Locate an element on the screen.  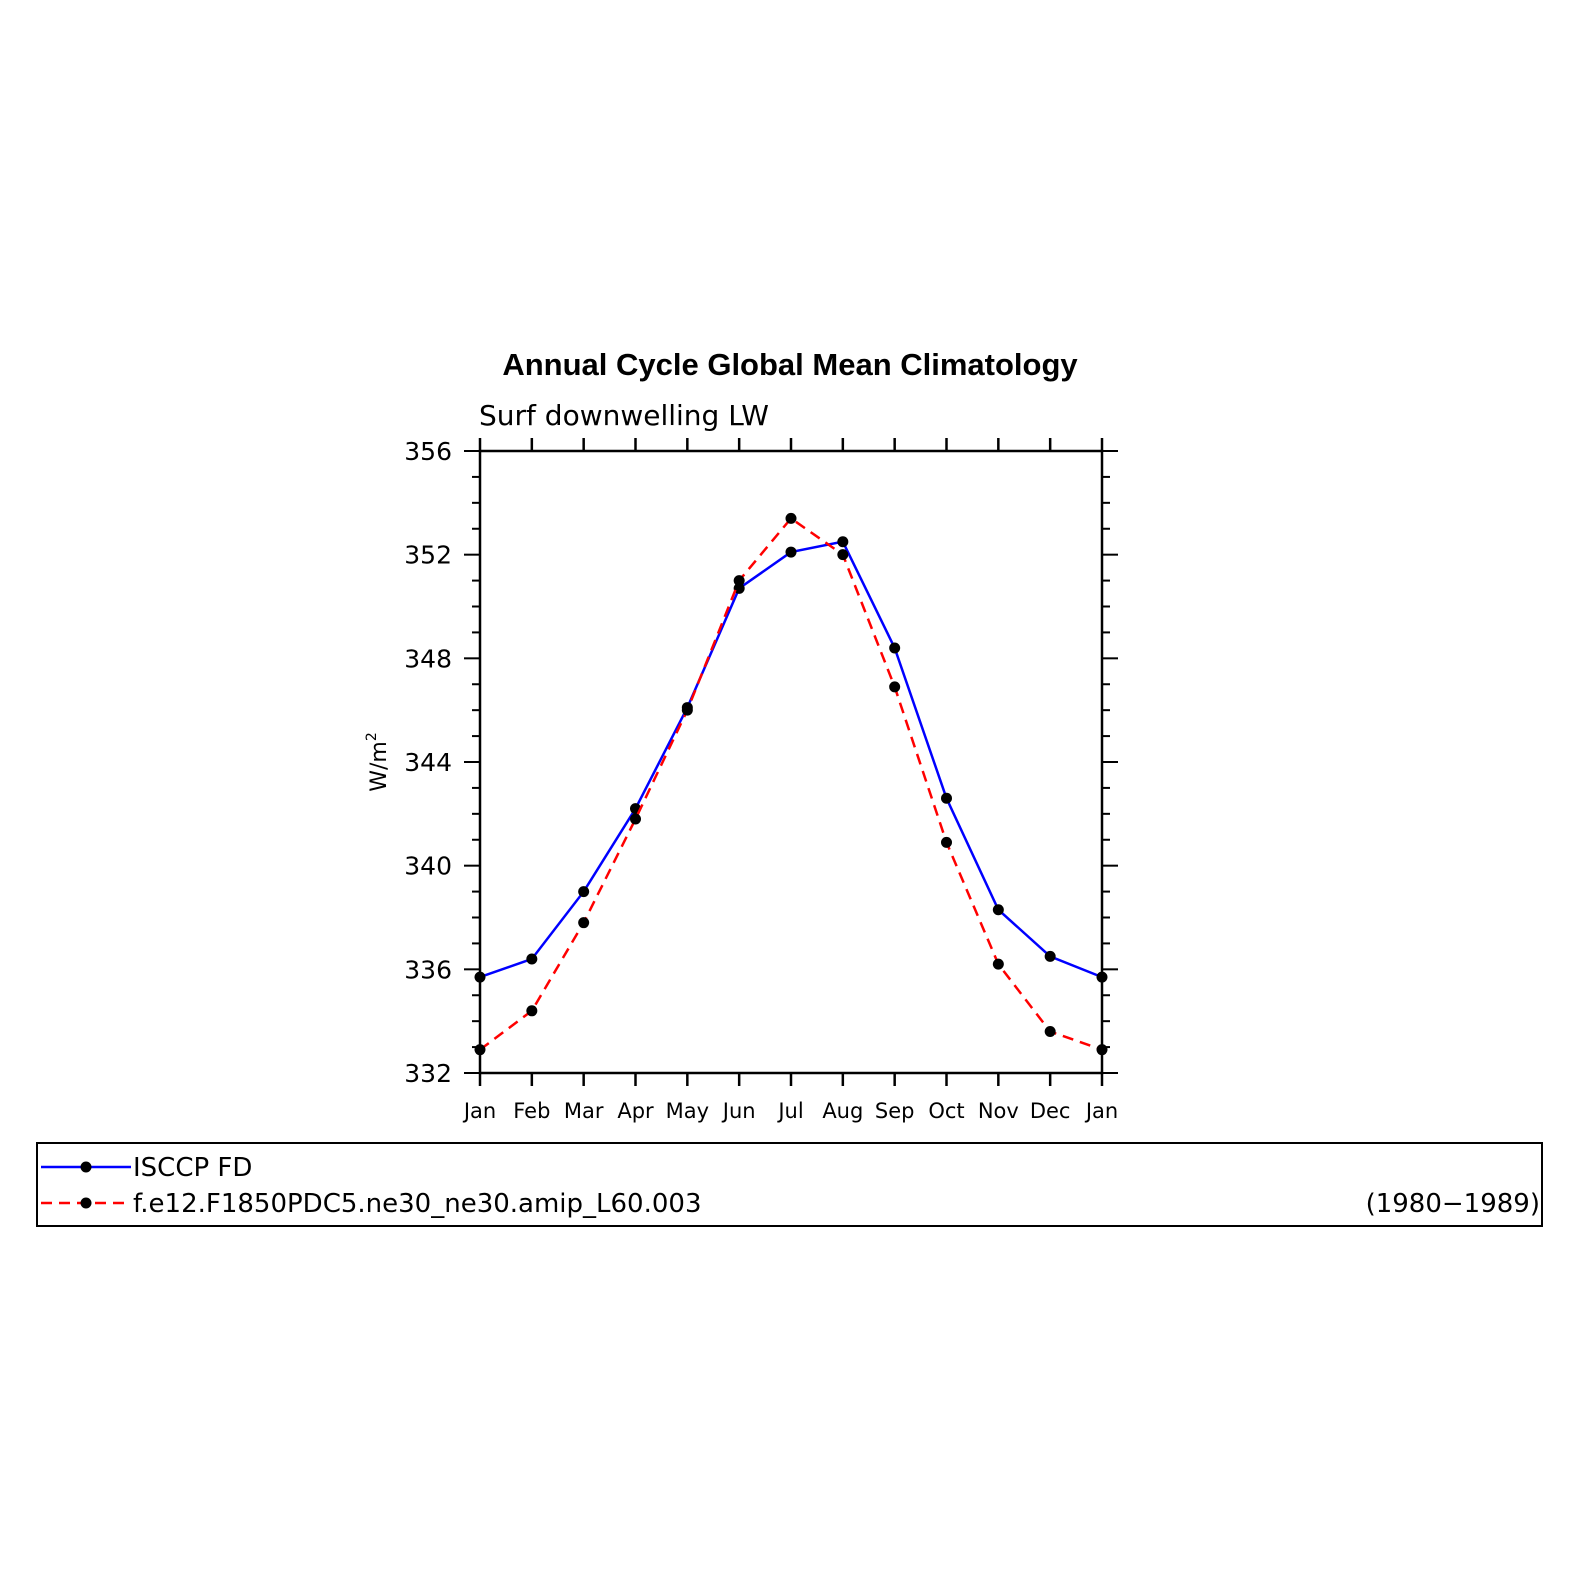
y-tick-label: 352 is located at coordinates (428, 555).